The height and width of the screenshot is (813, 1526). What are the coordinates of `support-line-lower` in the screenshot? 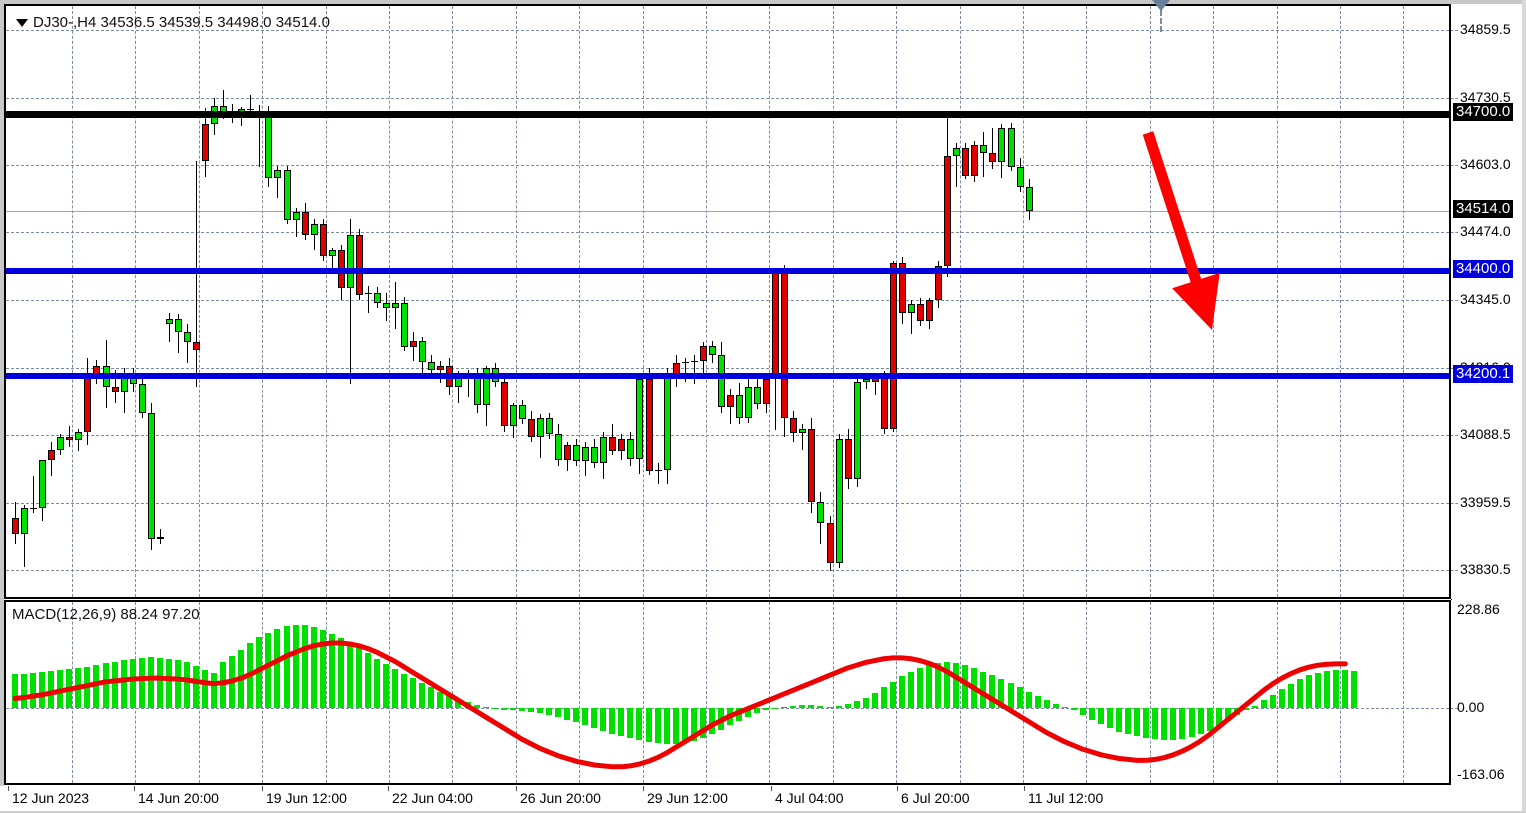 It's located at (727, 376).